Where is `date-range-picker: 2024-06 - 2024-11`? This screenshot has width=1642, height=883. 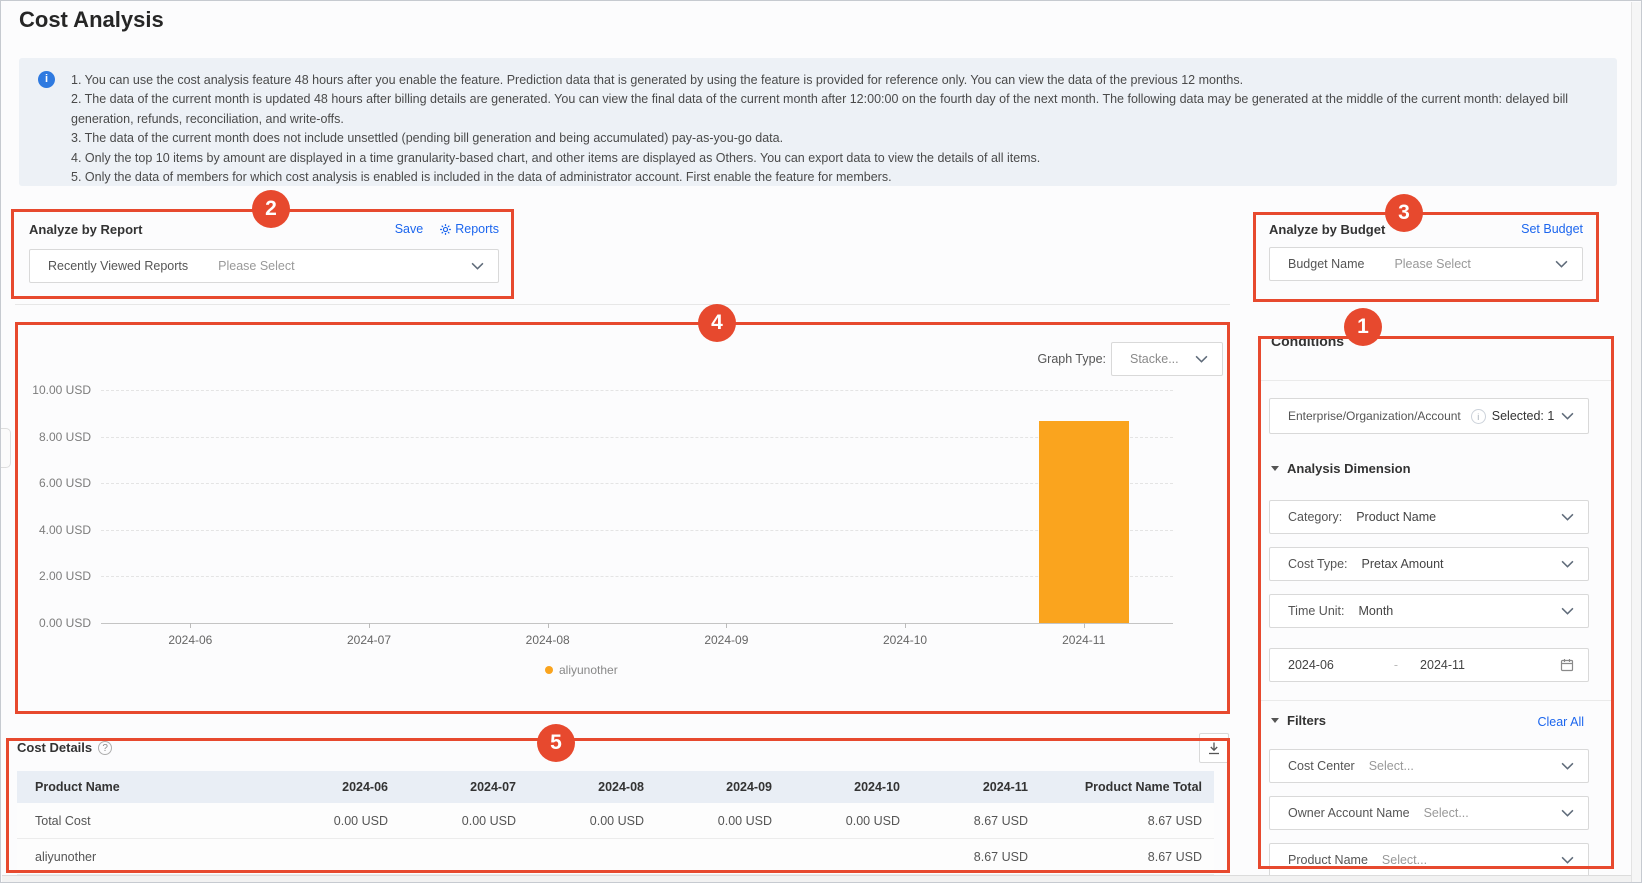 date-range-picker: 2024-06 - 2024-11 is located at coordinates (1429, 665).